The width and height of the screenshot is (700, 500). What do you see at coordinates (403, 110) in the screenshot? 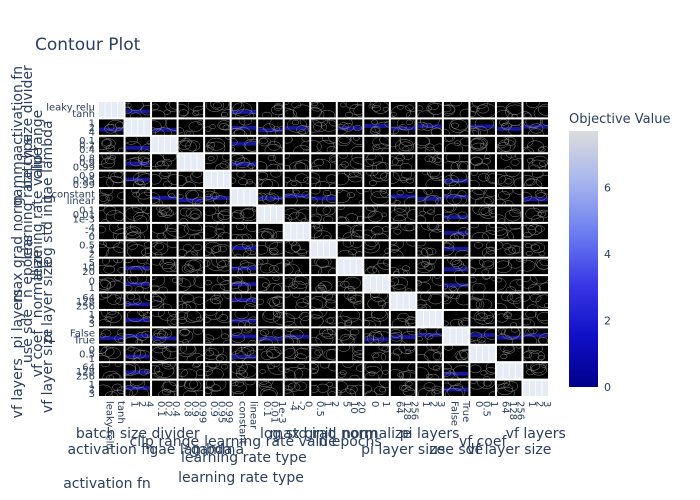
I see `contour-panel-activation-fn-vs-pi-layer-size` at bounding box center [403, 110].